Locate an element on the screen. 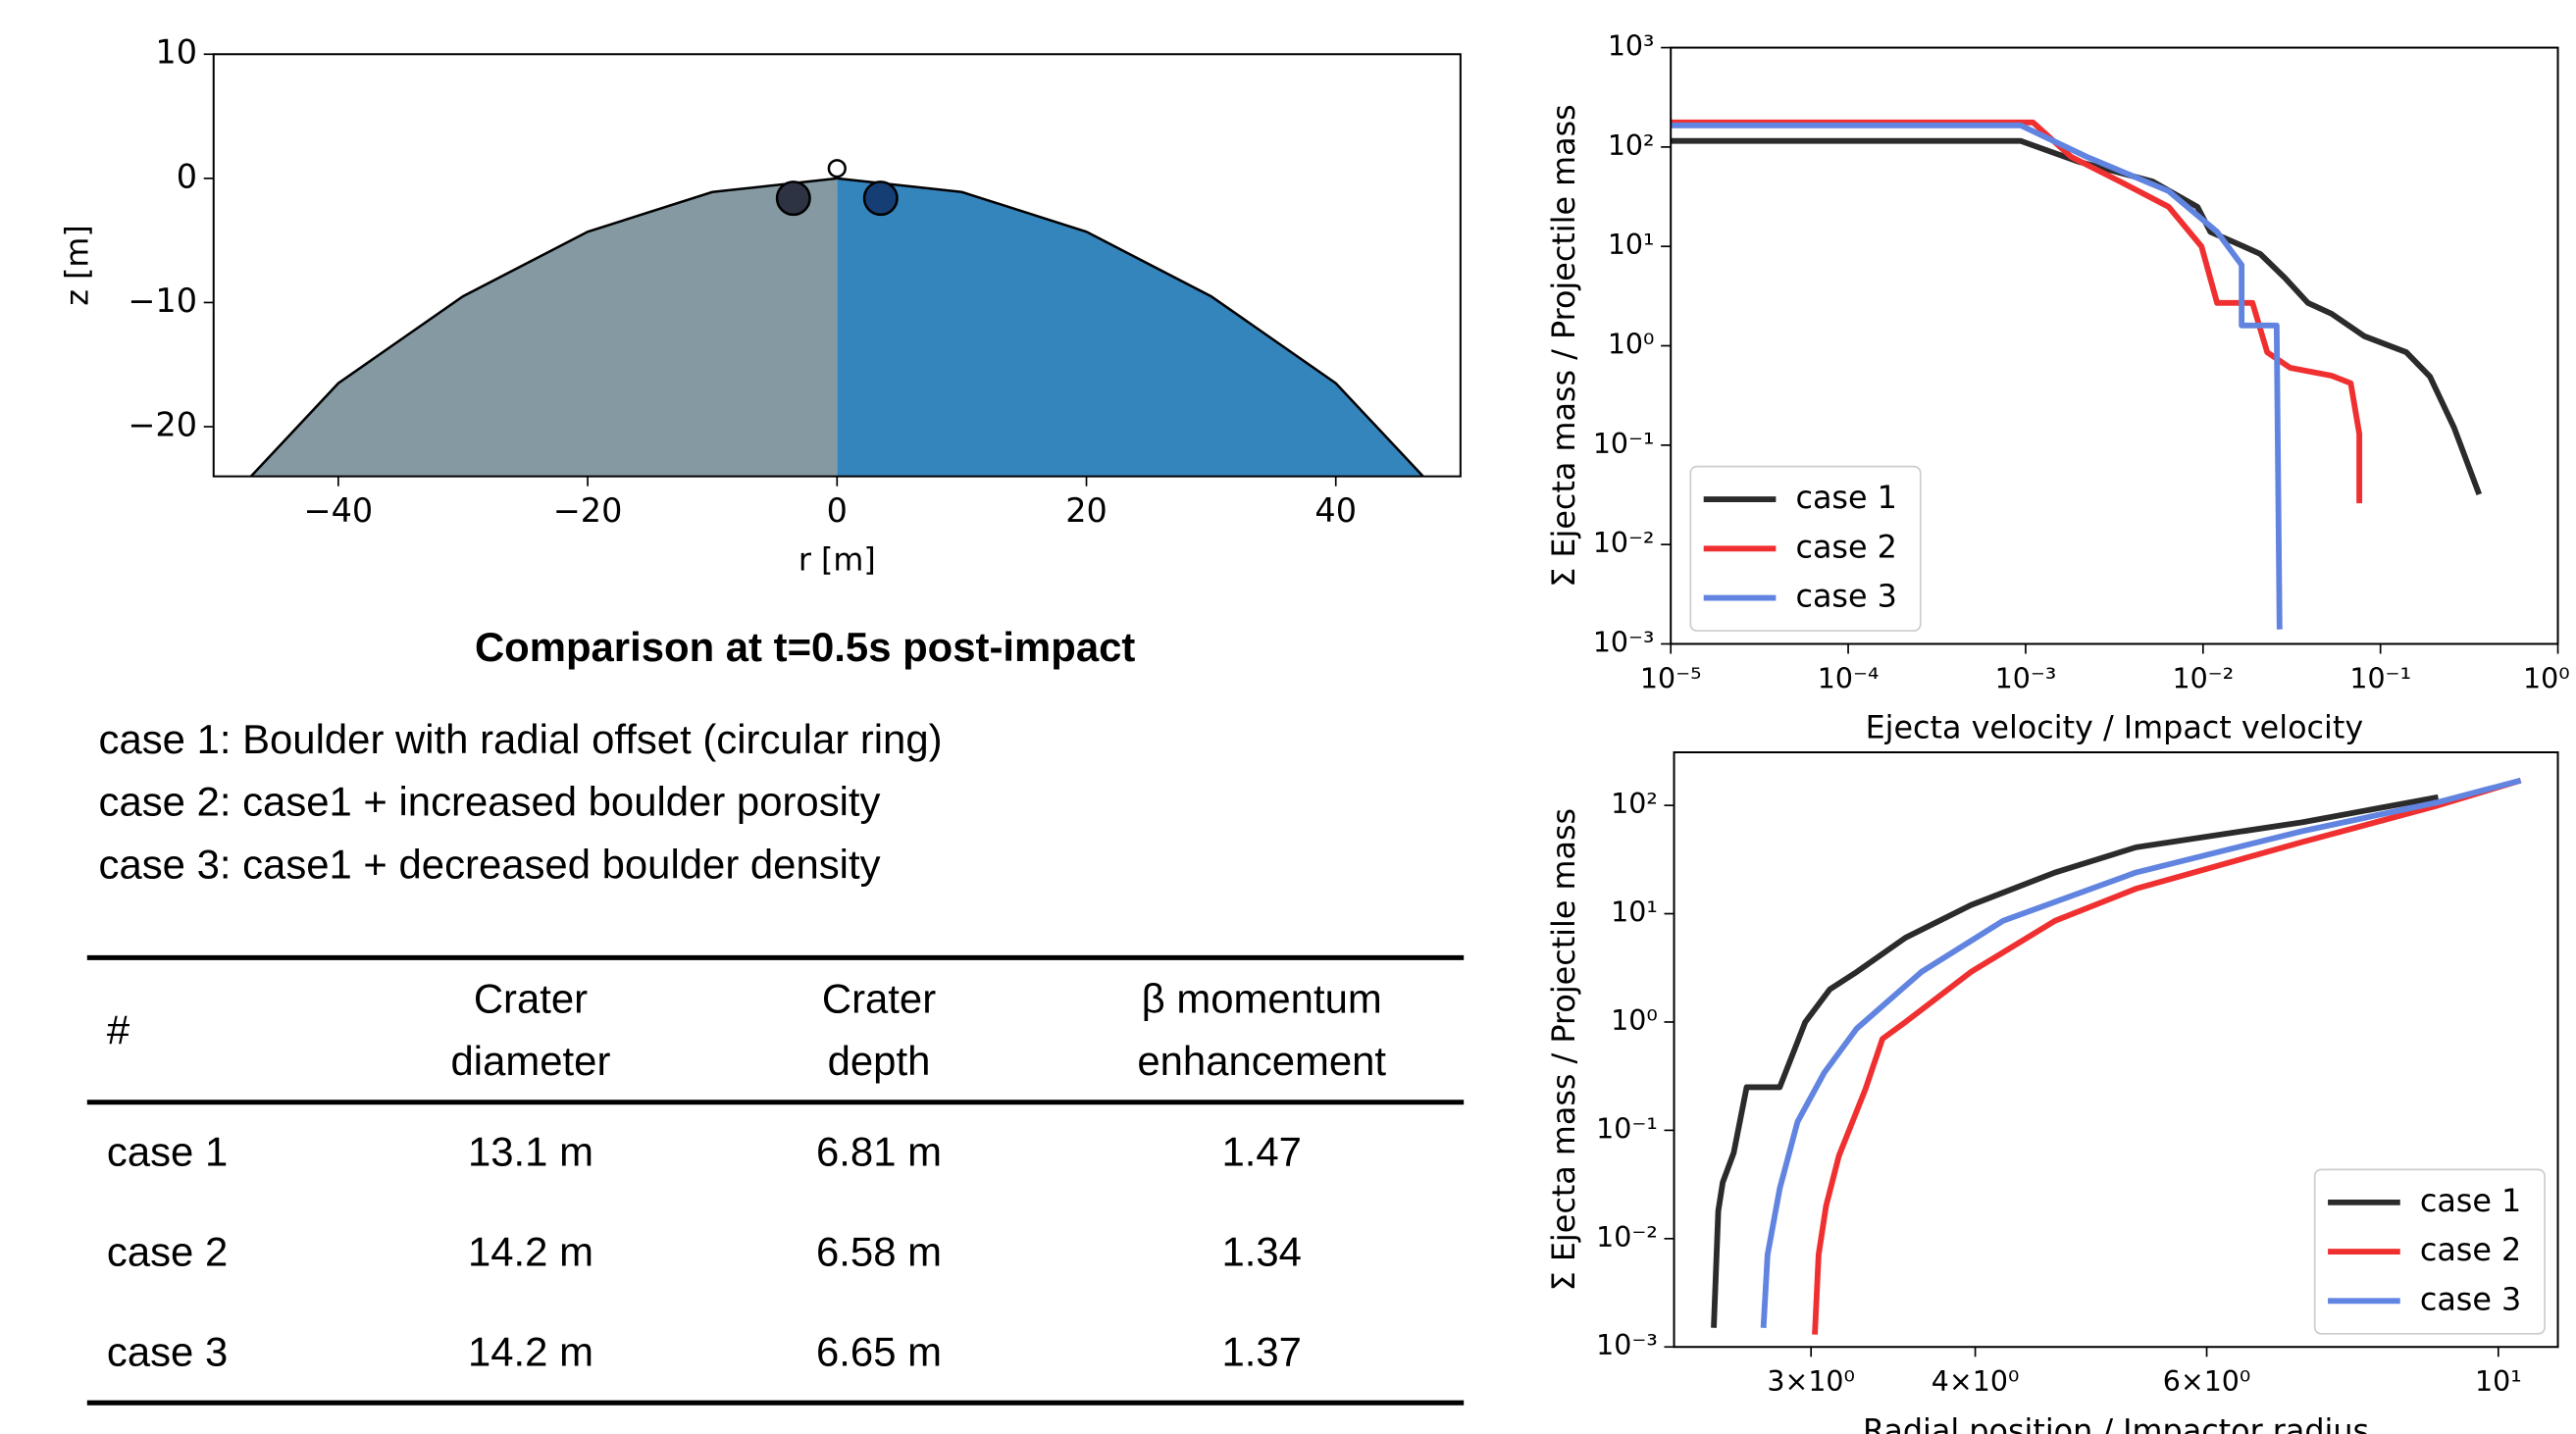  x-tick-label: 0 is located at coordinates (837, 510).